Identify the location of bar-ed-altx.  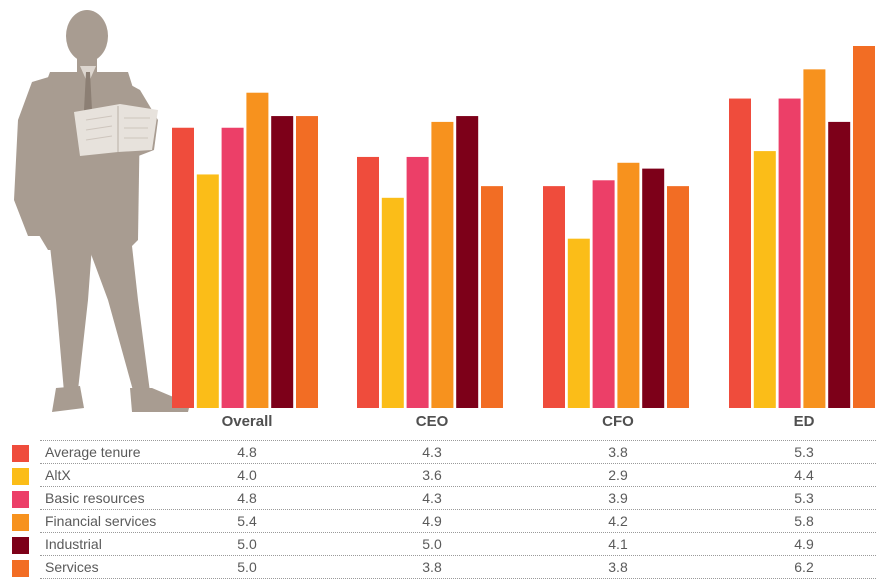
(764, 279).